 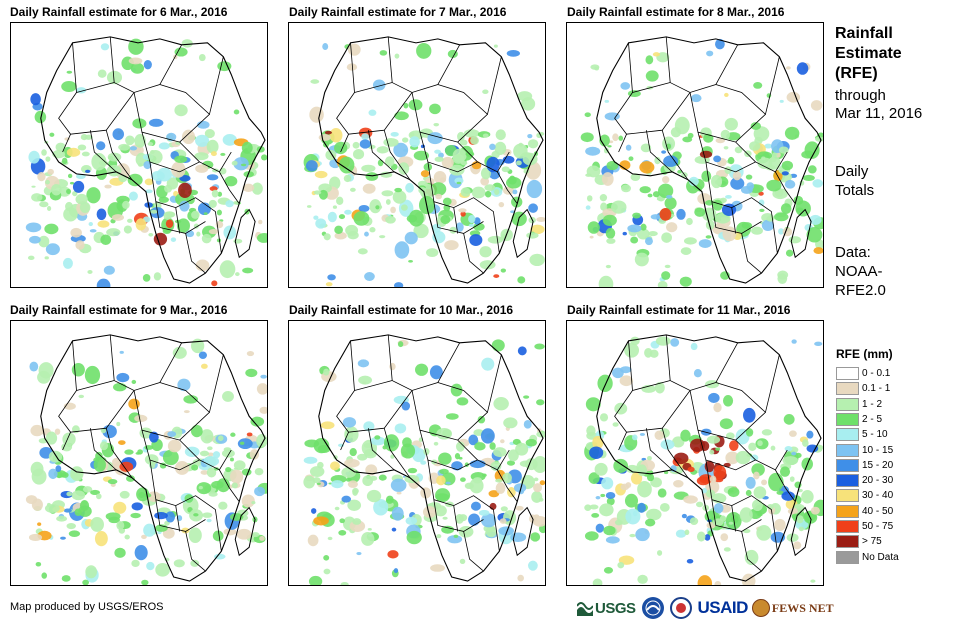 I want to click on legend-item: 0 - 0.1, so click(x=863, y=373).